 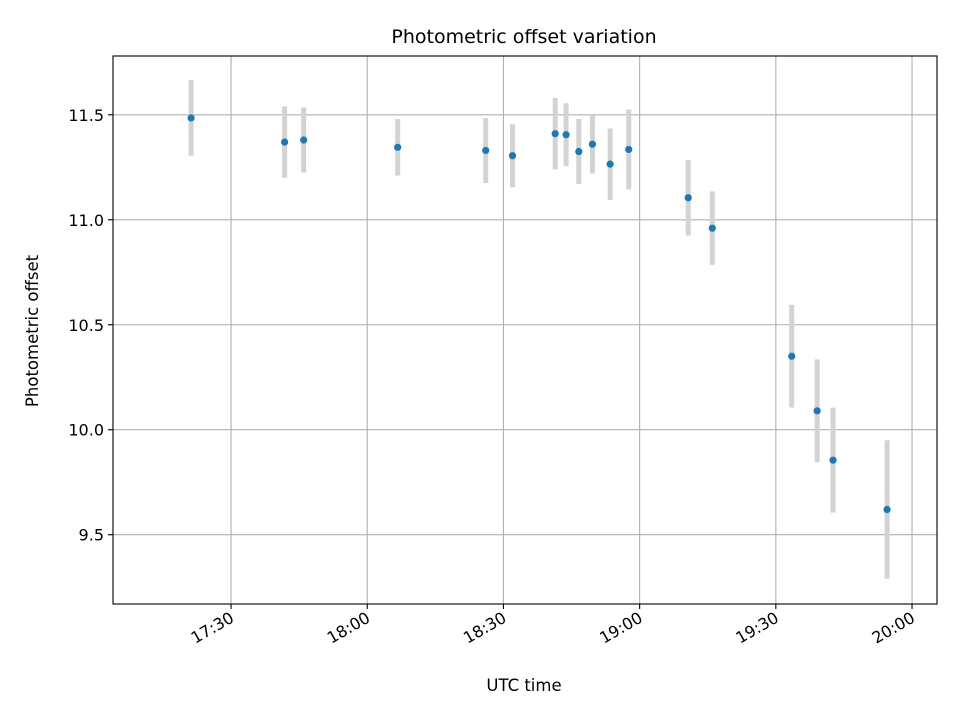 I want to click on x-tick-label: 18:30, so click(x=484, y=628).